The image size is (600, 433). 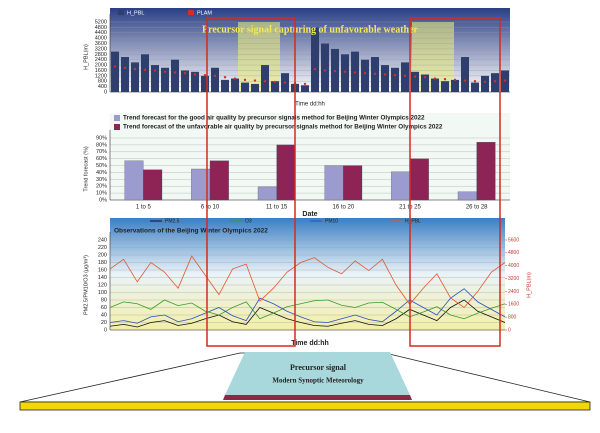 What do you see at coordinates (103, 200) in the screenshot?
I see `y-tick-label: 0%` at bounding box center [103, 200].